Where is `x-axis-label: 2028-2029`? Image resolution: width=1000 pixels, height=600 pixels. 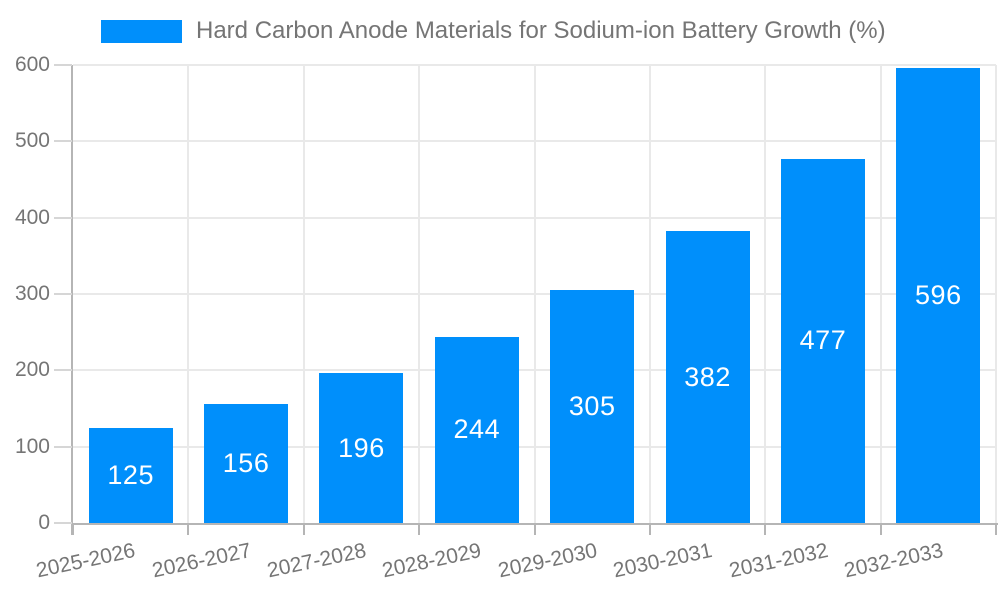
x-axis-label: 2028-2029 is located at coordinates (432, 561).